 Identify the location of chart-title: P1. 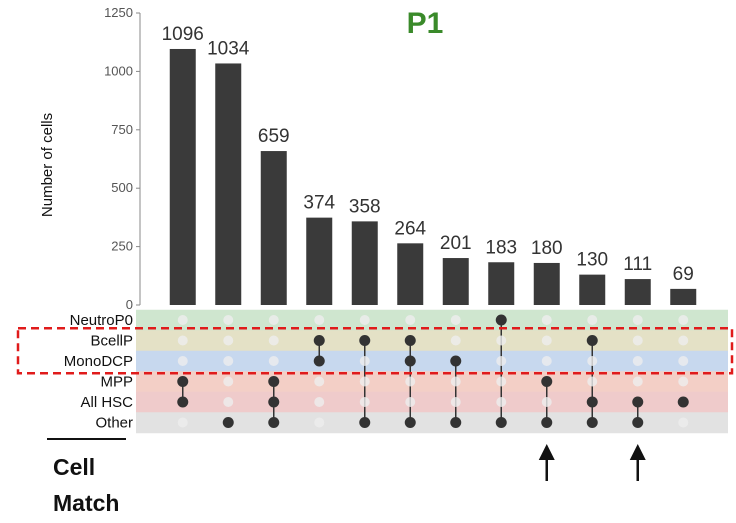
(425, 23).